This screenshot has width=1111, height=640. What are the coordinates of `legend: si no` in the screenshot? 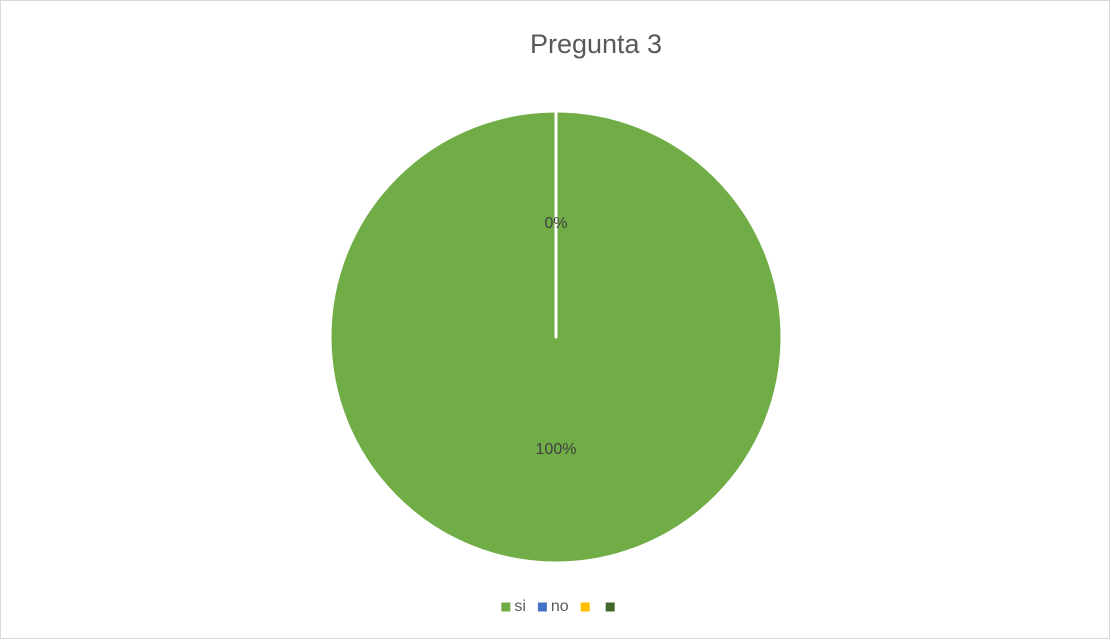 It's located at (558, 606).